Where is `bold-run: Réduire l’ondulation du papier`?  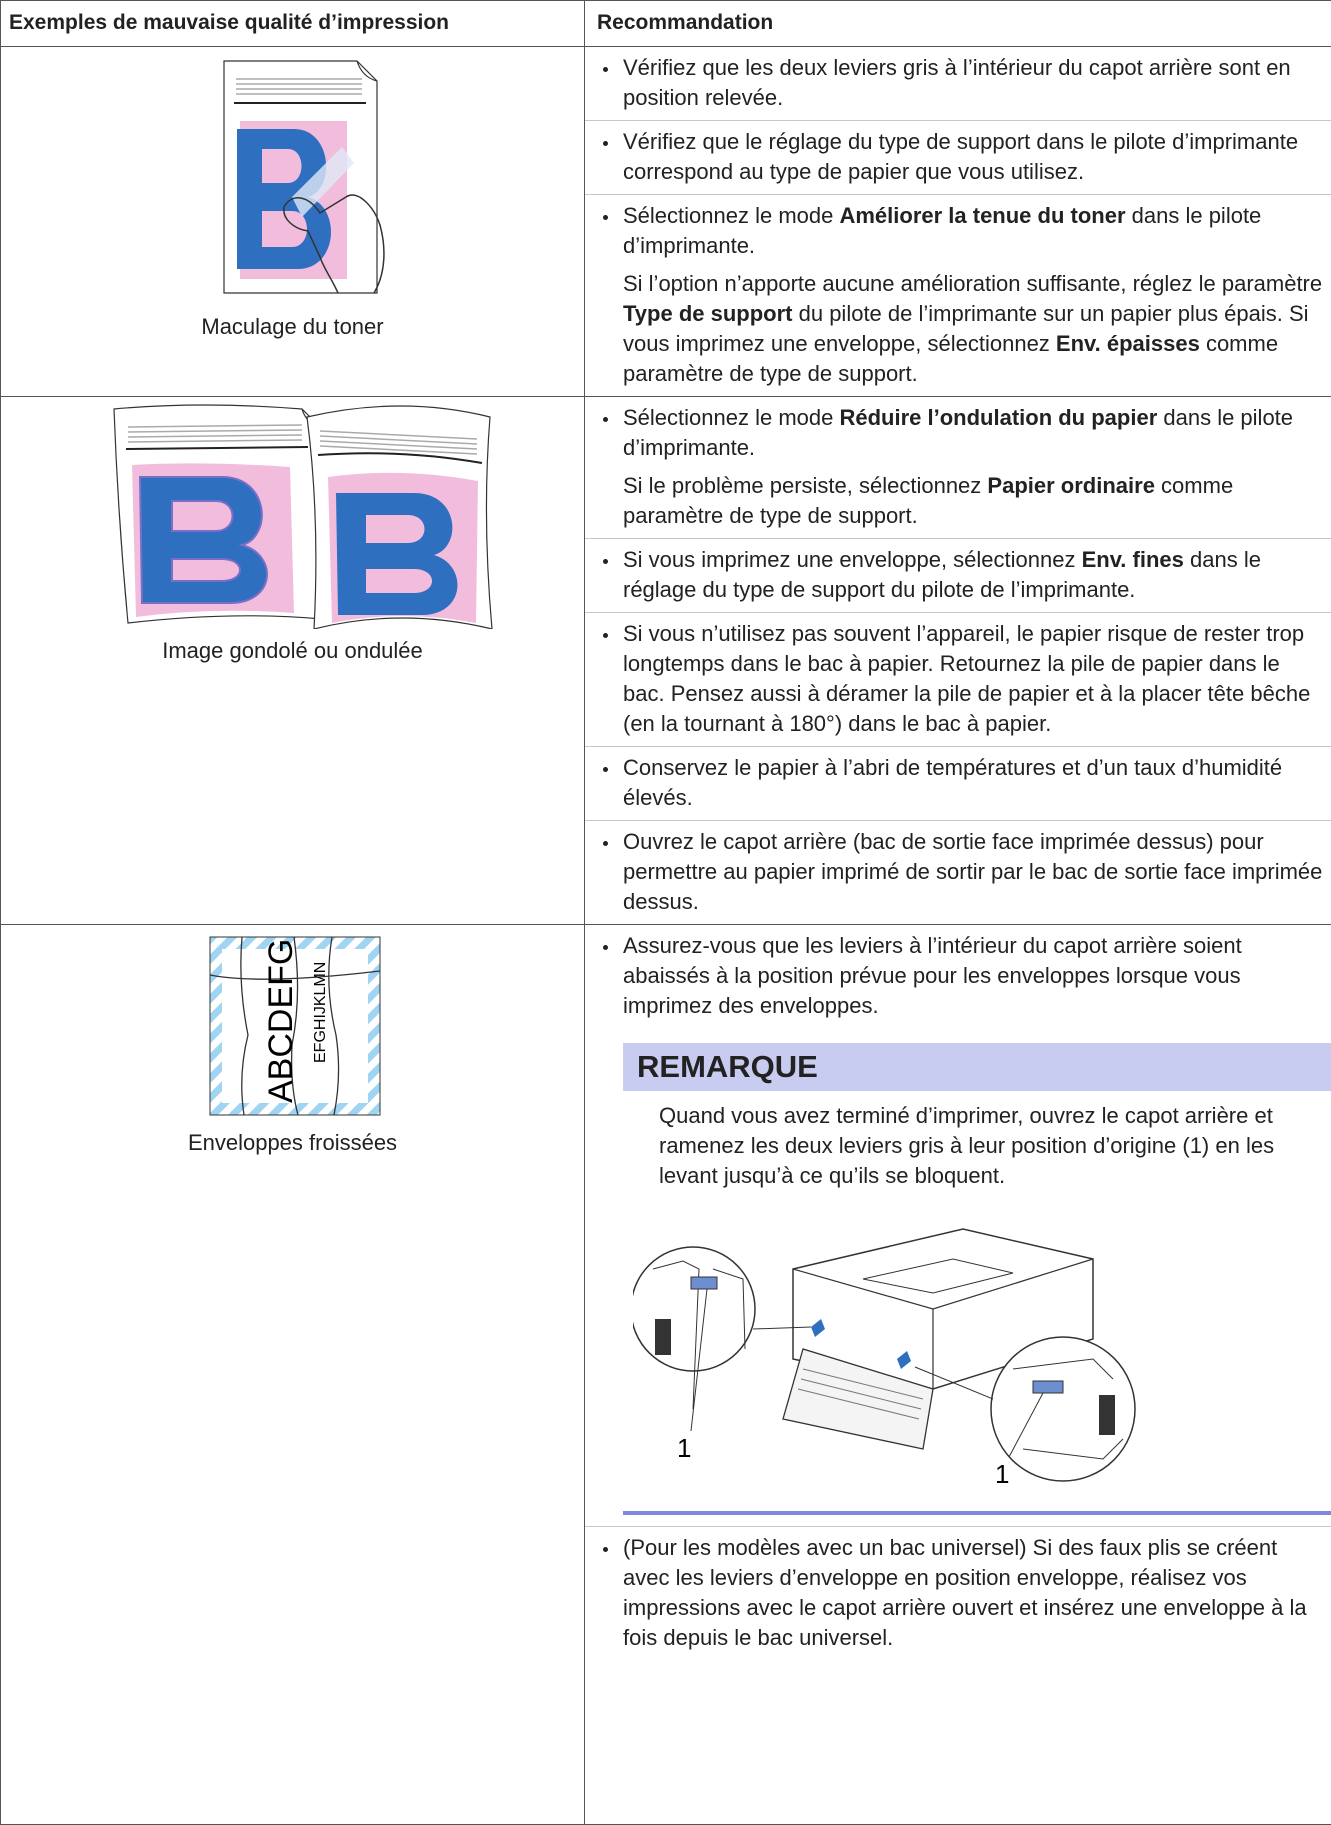 bold-run: Réduire l’ondulation du papier is located at coordinates (998, 417).